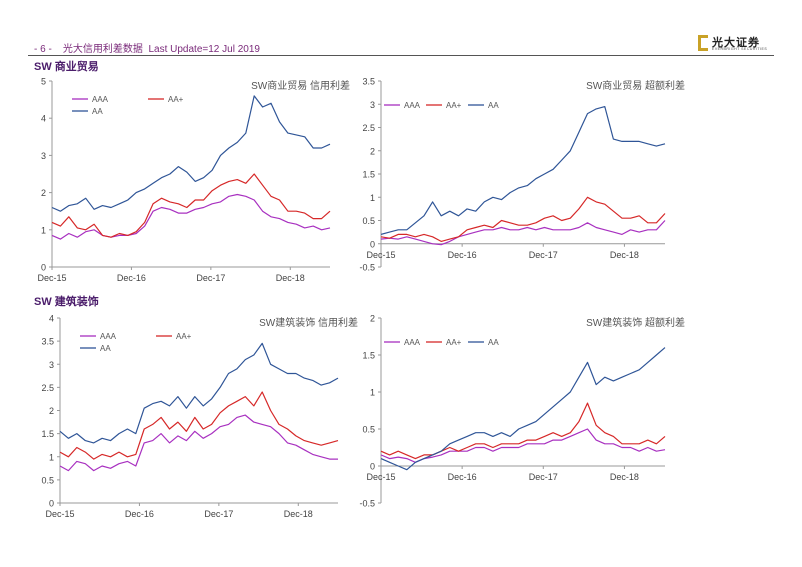  Describe the element at coordinates (204, 49) in the screenshot. I see `last-update: Last Update=12 Jul 2019` at that location.